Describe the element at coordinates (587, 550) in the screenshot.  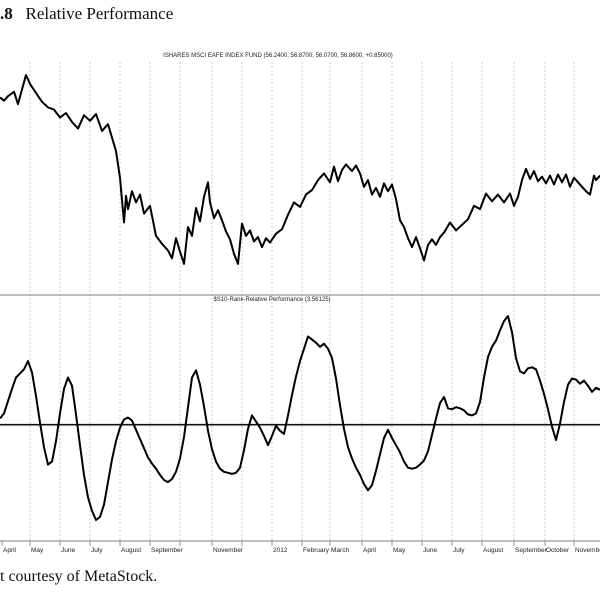
I see `x-tick-label-19: November` at that location.